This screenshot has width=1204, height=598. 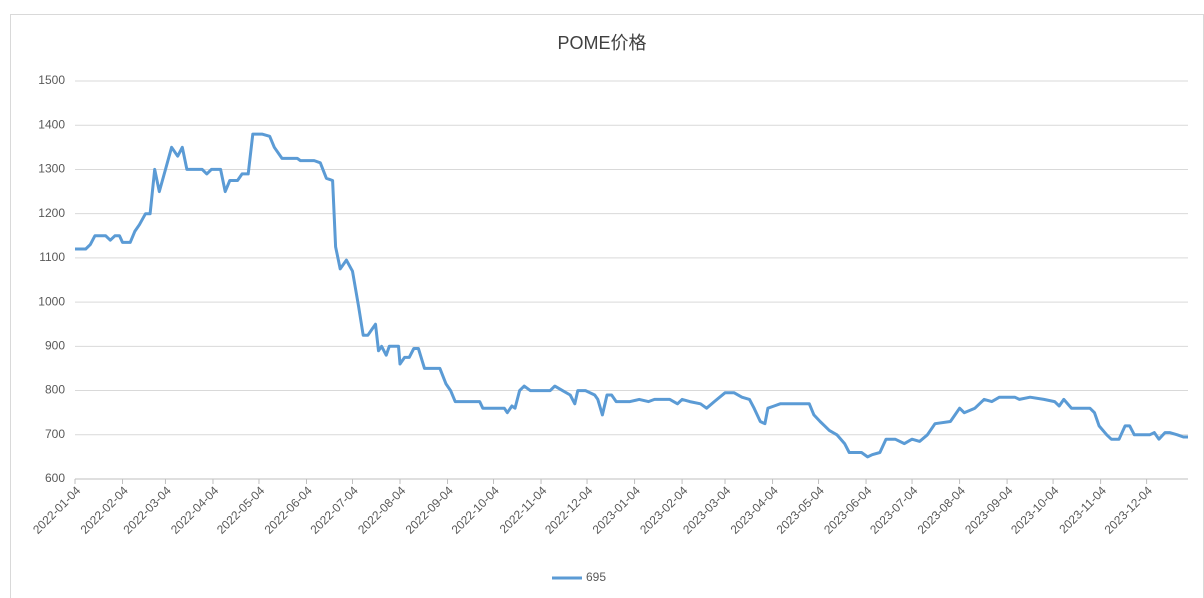 I want to click on y-tick-label: 800, so click(x=55, y=390).